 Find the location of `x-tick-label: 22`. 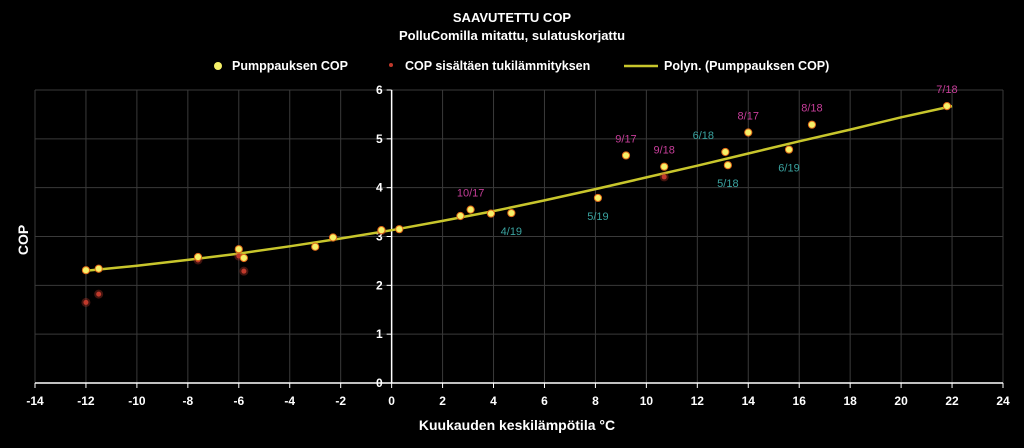

x-tick-label: 22 is located at coordinates (952, 401).